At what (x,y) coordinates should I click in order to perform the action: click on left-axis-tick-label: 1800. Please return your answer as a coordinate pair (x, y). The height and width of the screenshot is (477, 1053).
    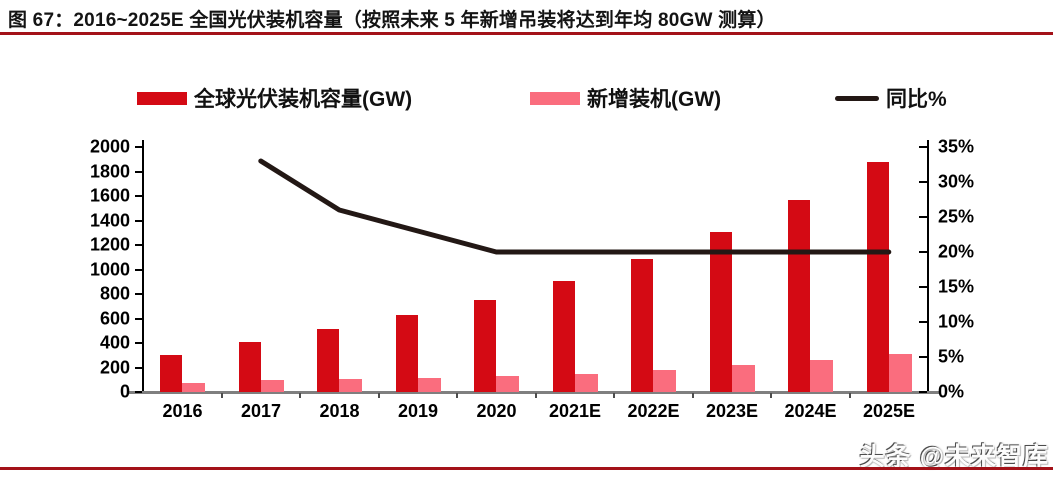
    Looking at the image, I should click on (109, 171).